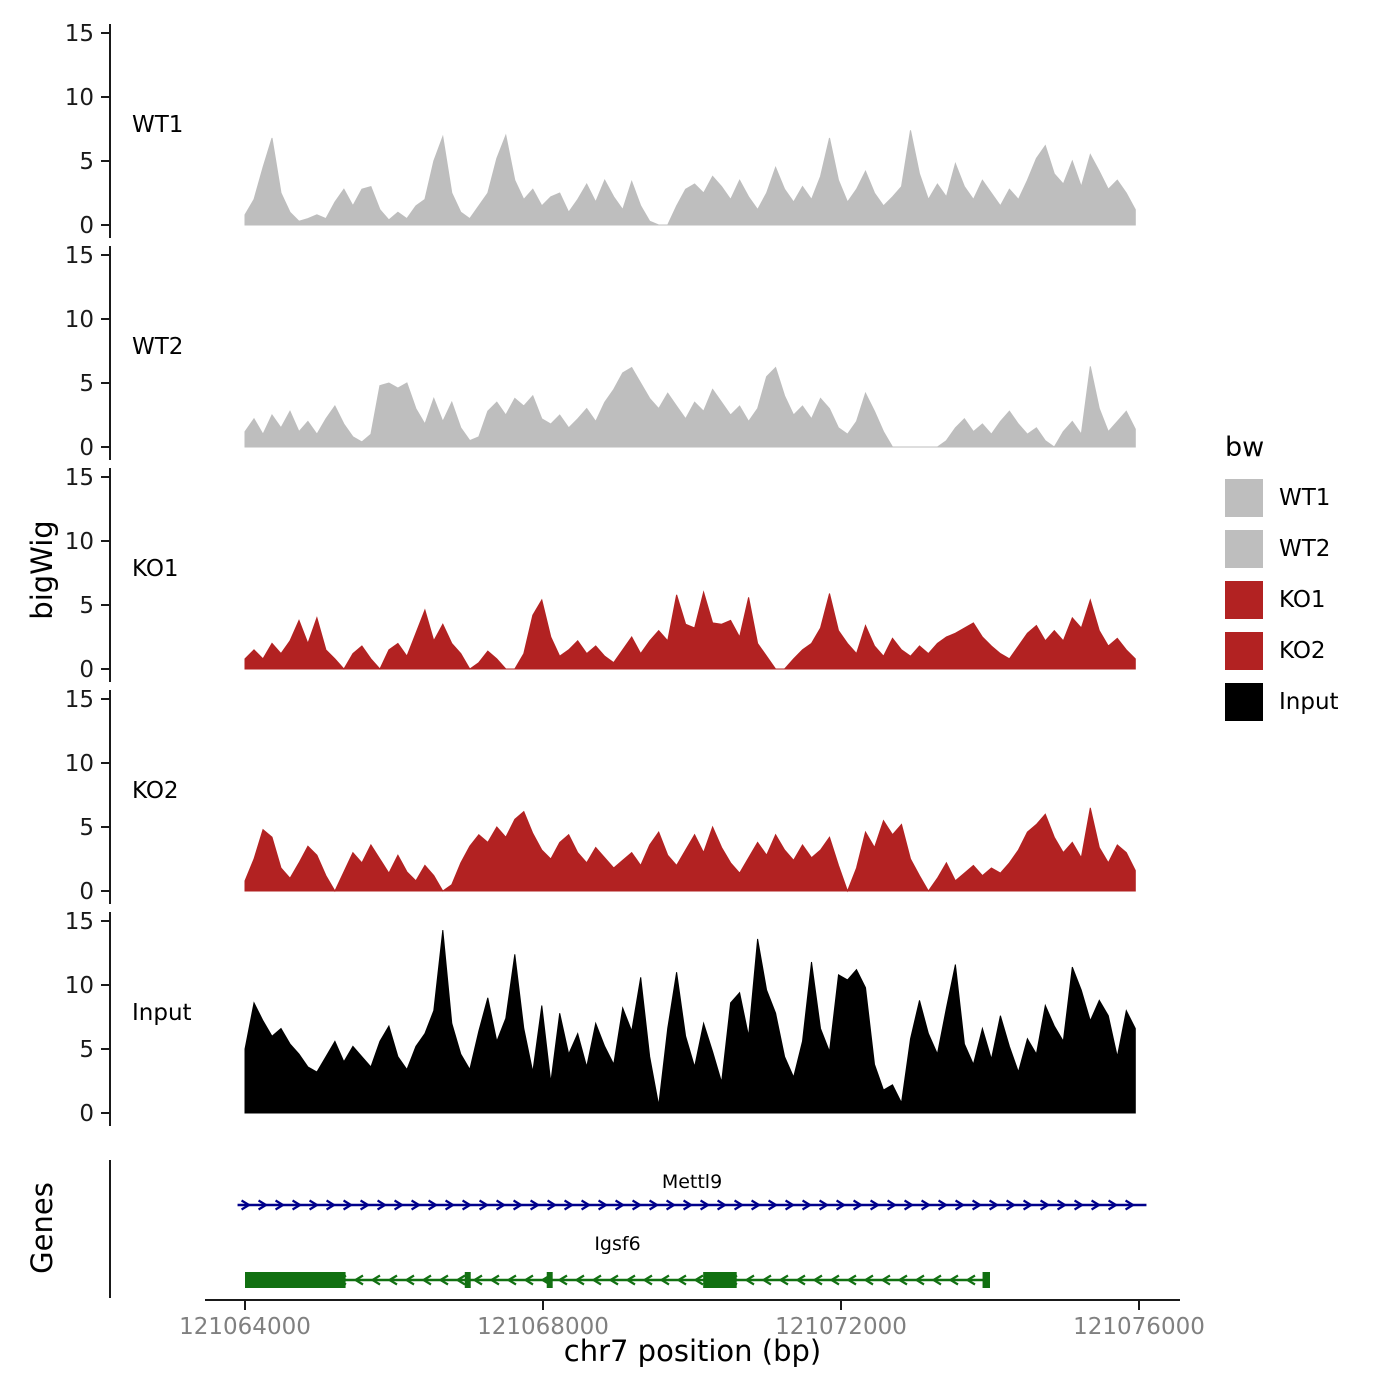 The image size is (1400, 1400). I want to click on x-axis-area: 121064000 121068000 121072000 121076000, so click(700, 1322).